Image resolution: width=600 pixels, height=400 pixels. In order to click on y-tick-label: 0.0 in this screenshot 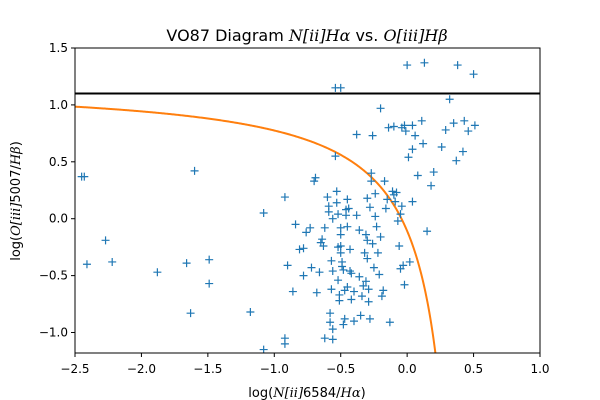, I will do `click(58, 219)`.